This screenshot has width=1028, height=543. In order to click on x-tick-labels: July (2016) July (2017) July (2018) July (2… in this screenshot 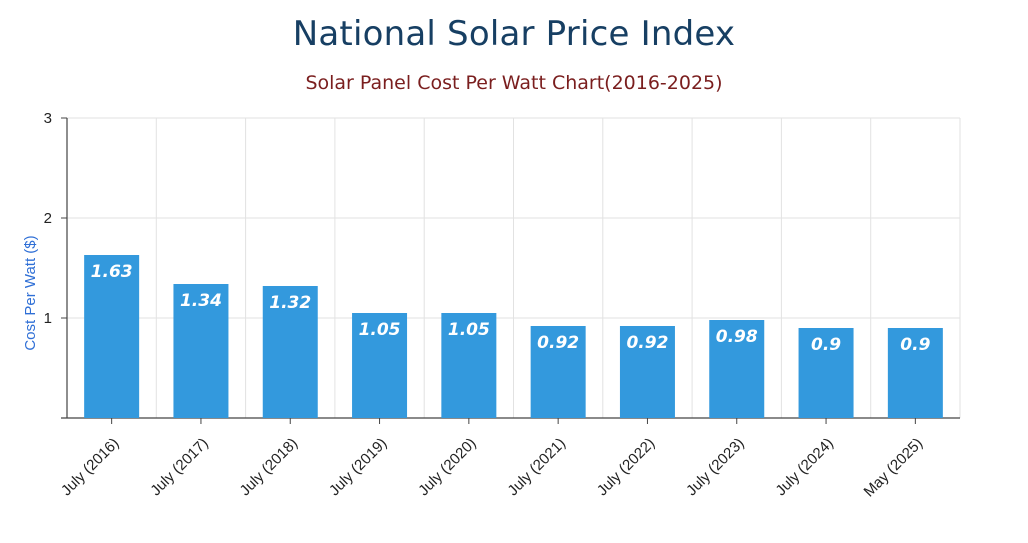, I will do `click(492, 459)`.